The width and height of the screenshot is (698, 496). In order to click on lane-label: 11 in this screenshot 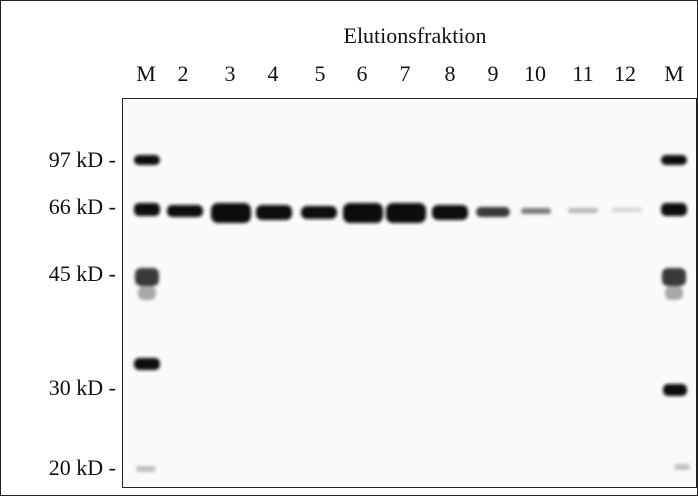, I will do `click(582, 73)`.